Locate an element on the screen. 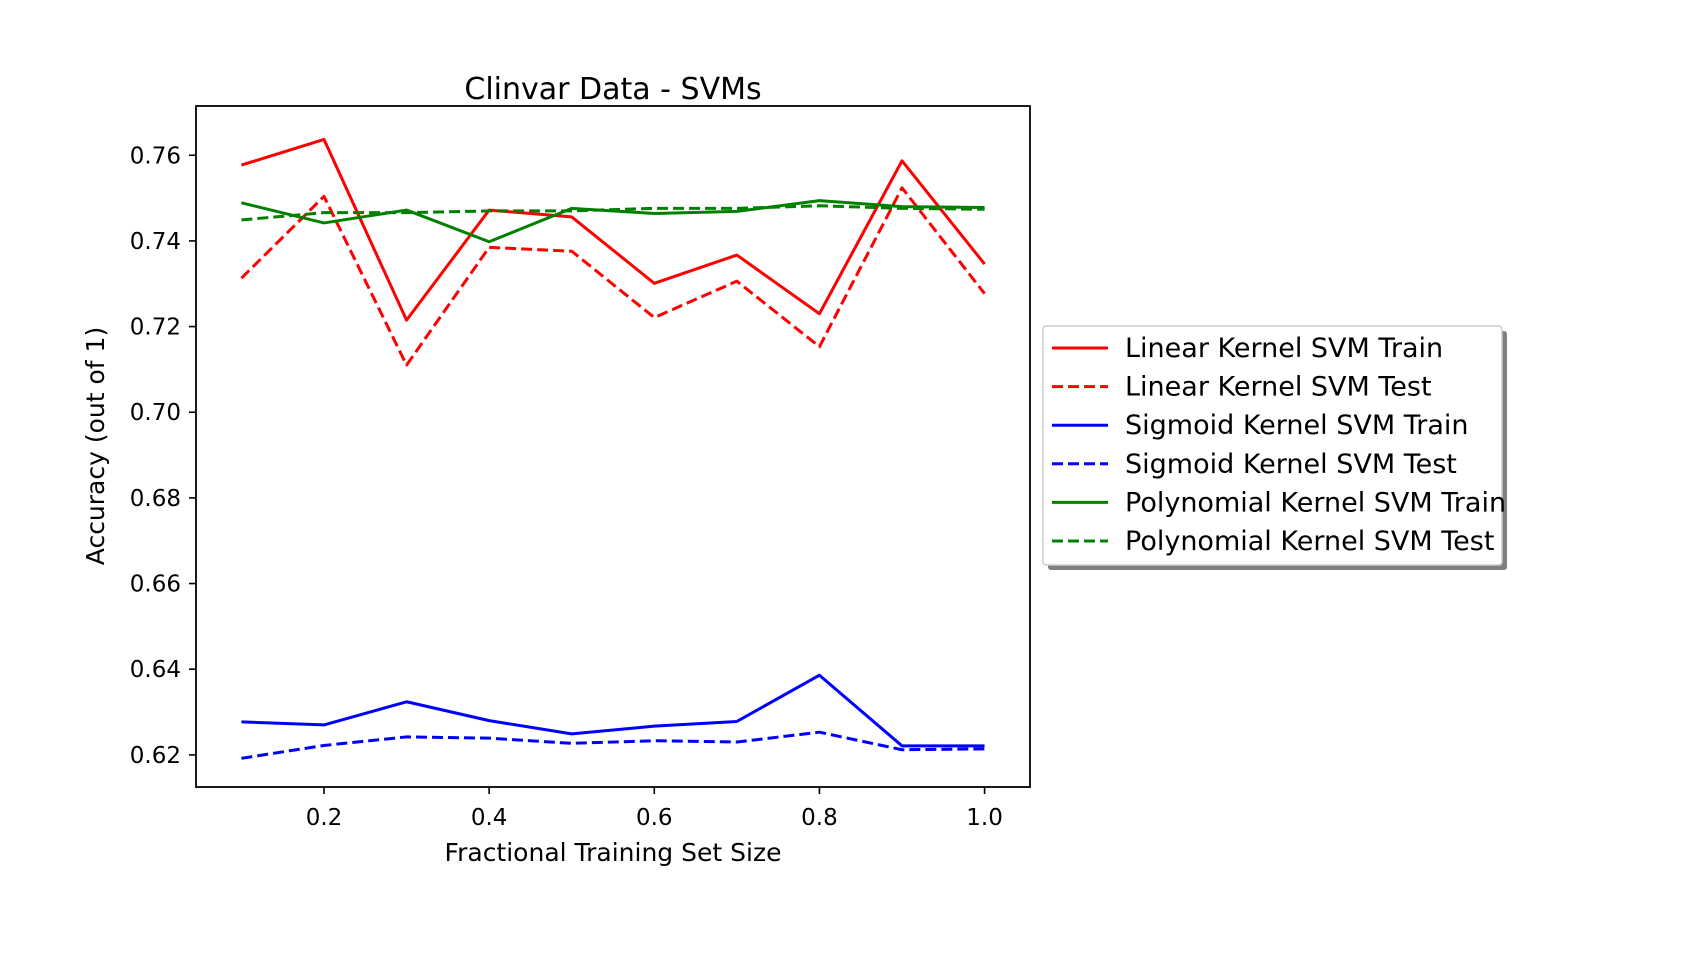 The height and width of the screenshot is (960, 1702). chart-title: Clinvar Data - SVMs is located at coordinates (612, 89).